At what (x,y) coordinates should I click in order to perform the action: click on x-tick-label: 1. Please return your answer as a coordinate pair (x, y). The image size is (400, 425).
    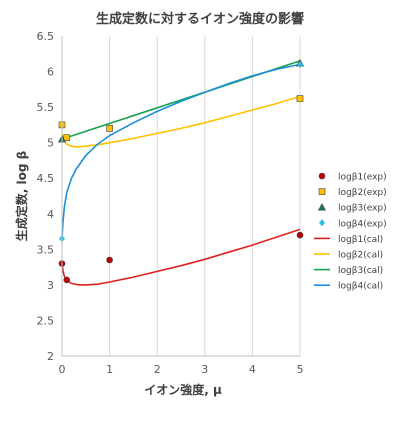
    Looking at the image, I should click on (109, 369).